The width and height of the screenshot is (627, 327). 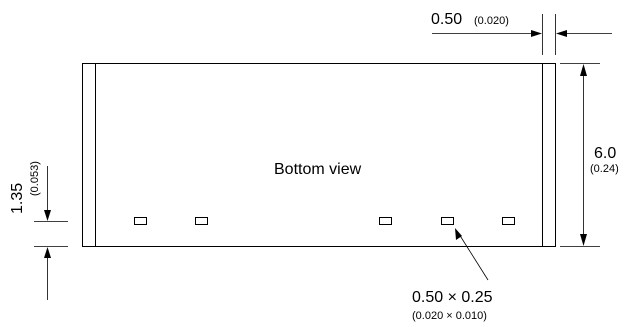 What do you see at coordinates (318, 169) in the screenshot?
I see `view-label: Bottom view` at bounding box center [318, 169].